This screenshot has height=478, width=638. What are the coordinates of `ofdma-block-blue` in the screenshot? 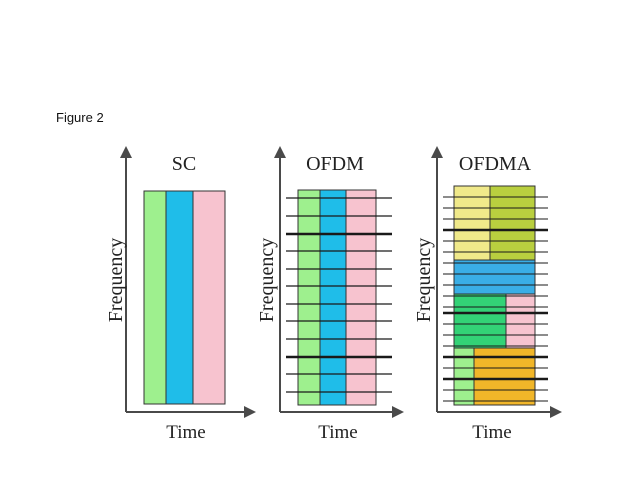 It's located at (494, 277).